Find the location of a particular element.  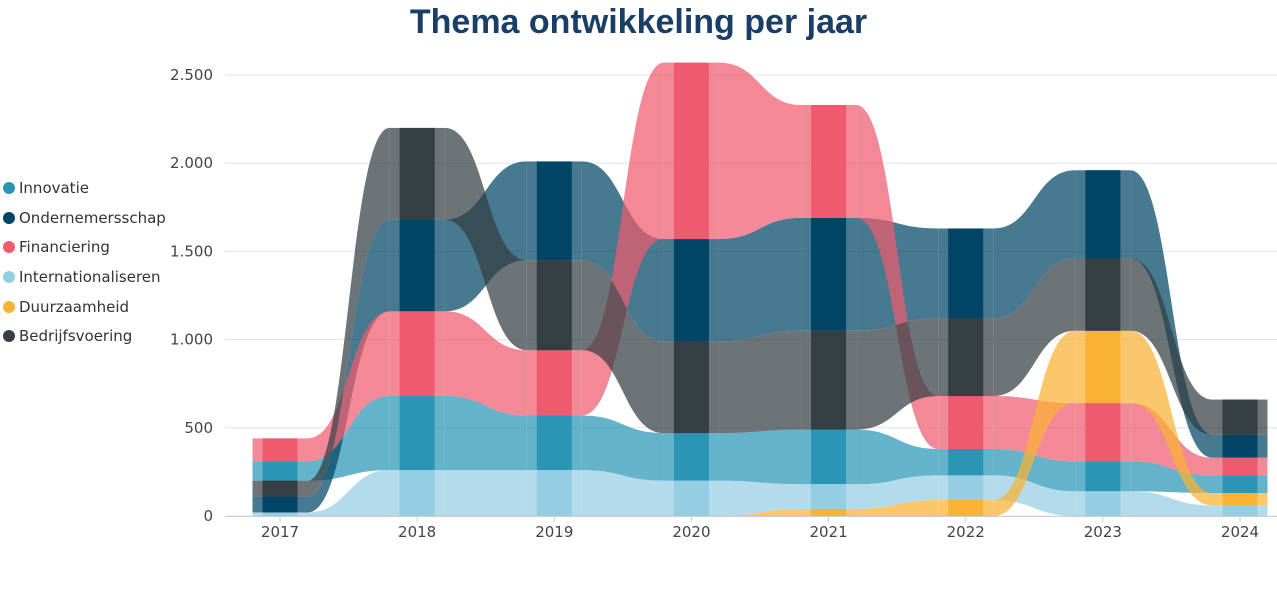

x-tick-label: 2021 is located at coordinates (828, 532).